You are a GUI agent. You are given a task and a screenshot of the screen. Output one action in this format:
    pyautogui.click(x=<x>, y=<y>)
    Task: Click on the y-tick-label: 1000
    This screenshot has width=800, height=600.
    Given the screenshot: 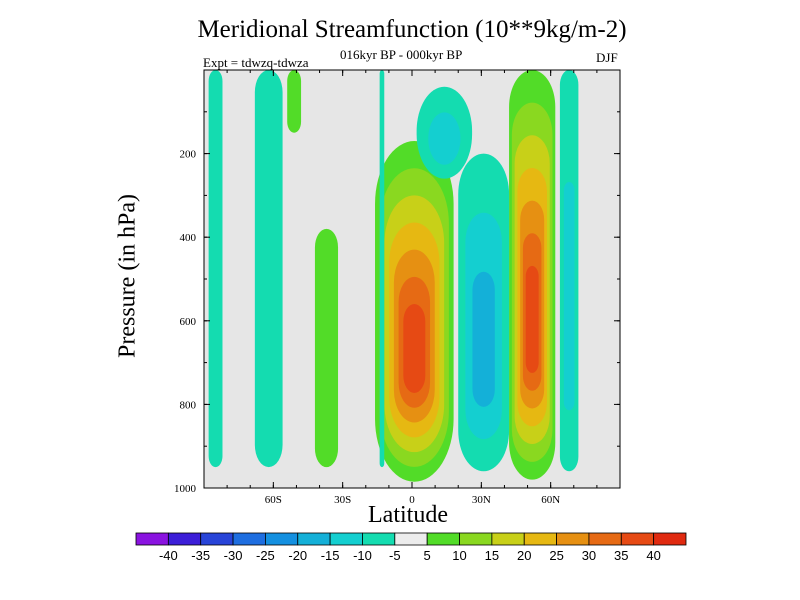 What is the action you would take?
    pyautogui.click(x=185, y=489)
    